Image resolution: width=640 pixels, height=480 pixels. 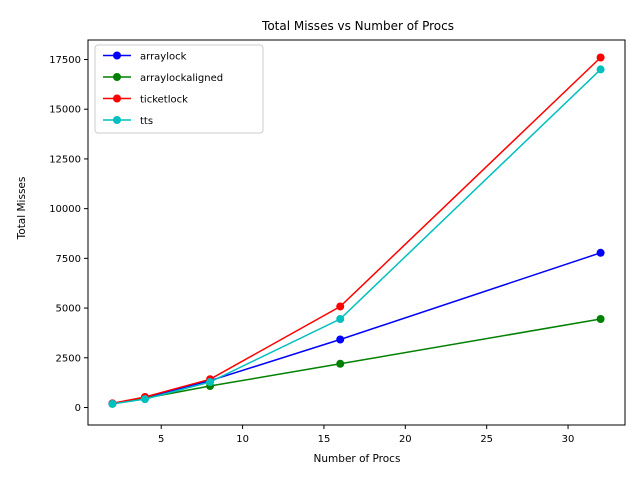 I want to click on y-axis: 0 2500 5000 7500 10000 12500 15000 17500, so click(x=68, y=234).